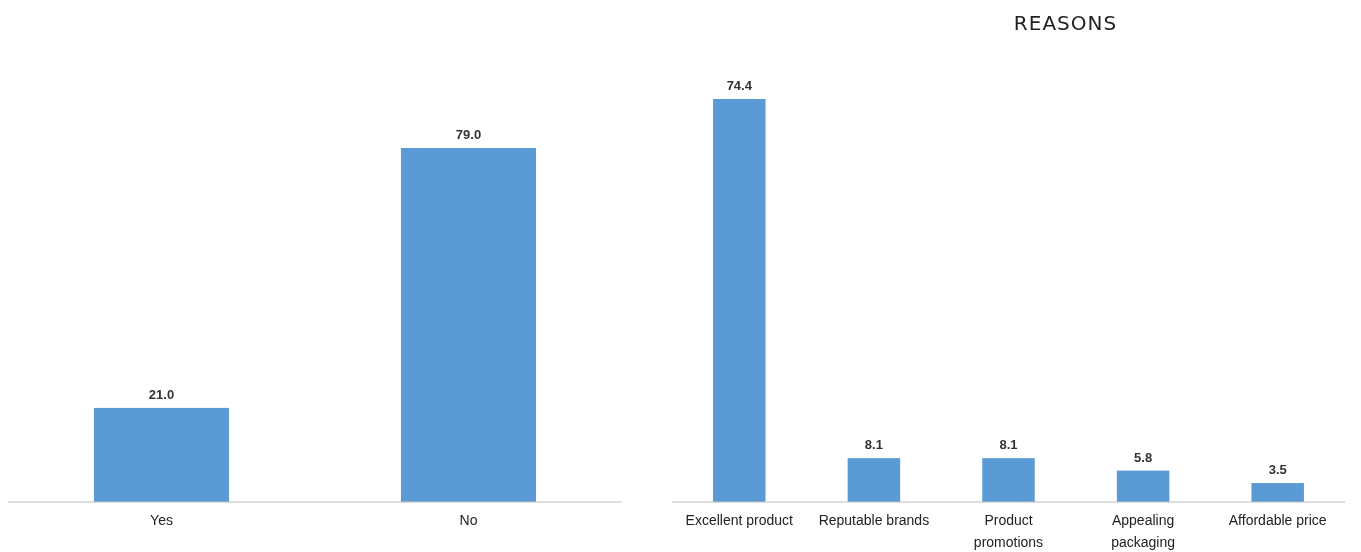 The width and height of the screenshot is (1361, 552). I want to click on x-tick-label: Affordable price, so click(1277, 520).